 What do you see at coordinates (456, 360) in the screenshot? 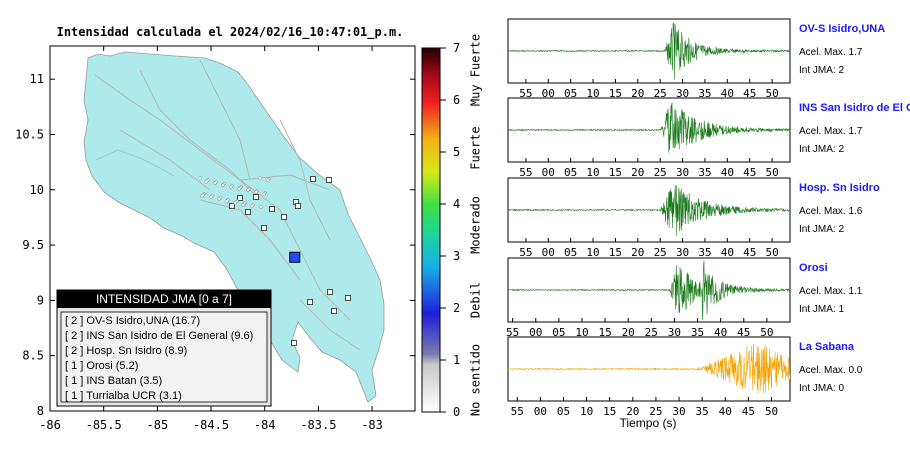
I see `colorbar-tick-label: 1` at bounding box center [456, 360].